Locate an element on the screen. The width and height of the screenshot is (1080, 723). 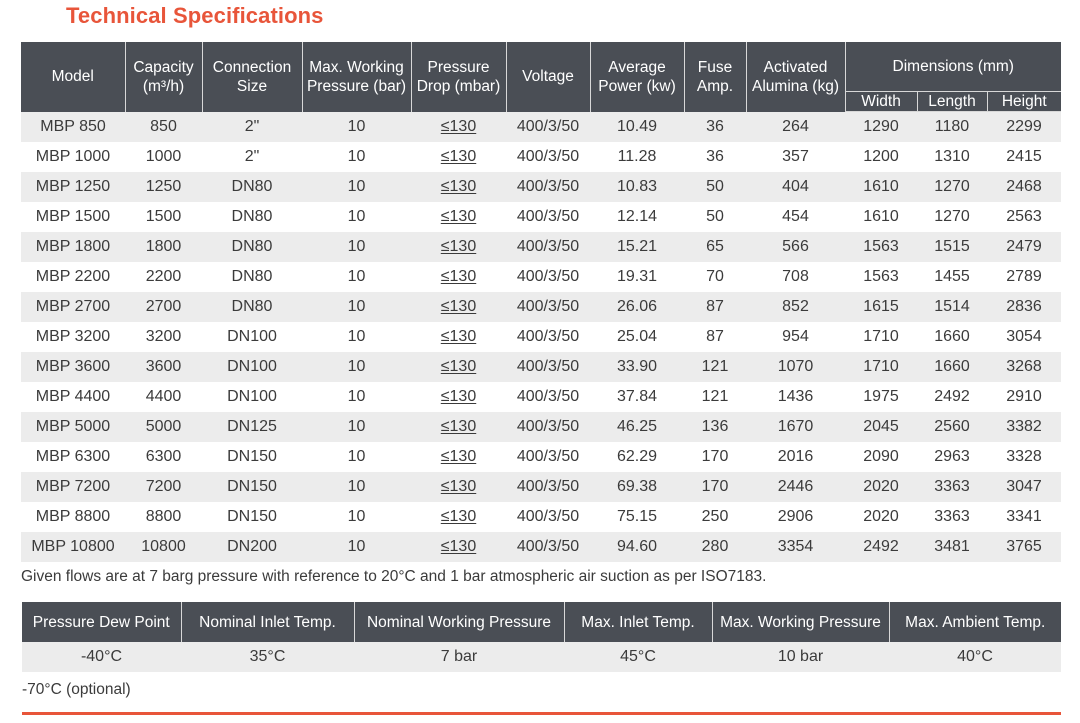
cell-average-power: 15.21 is located at coordinates (637, 247).